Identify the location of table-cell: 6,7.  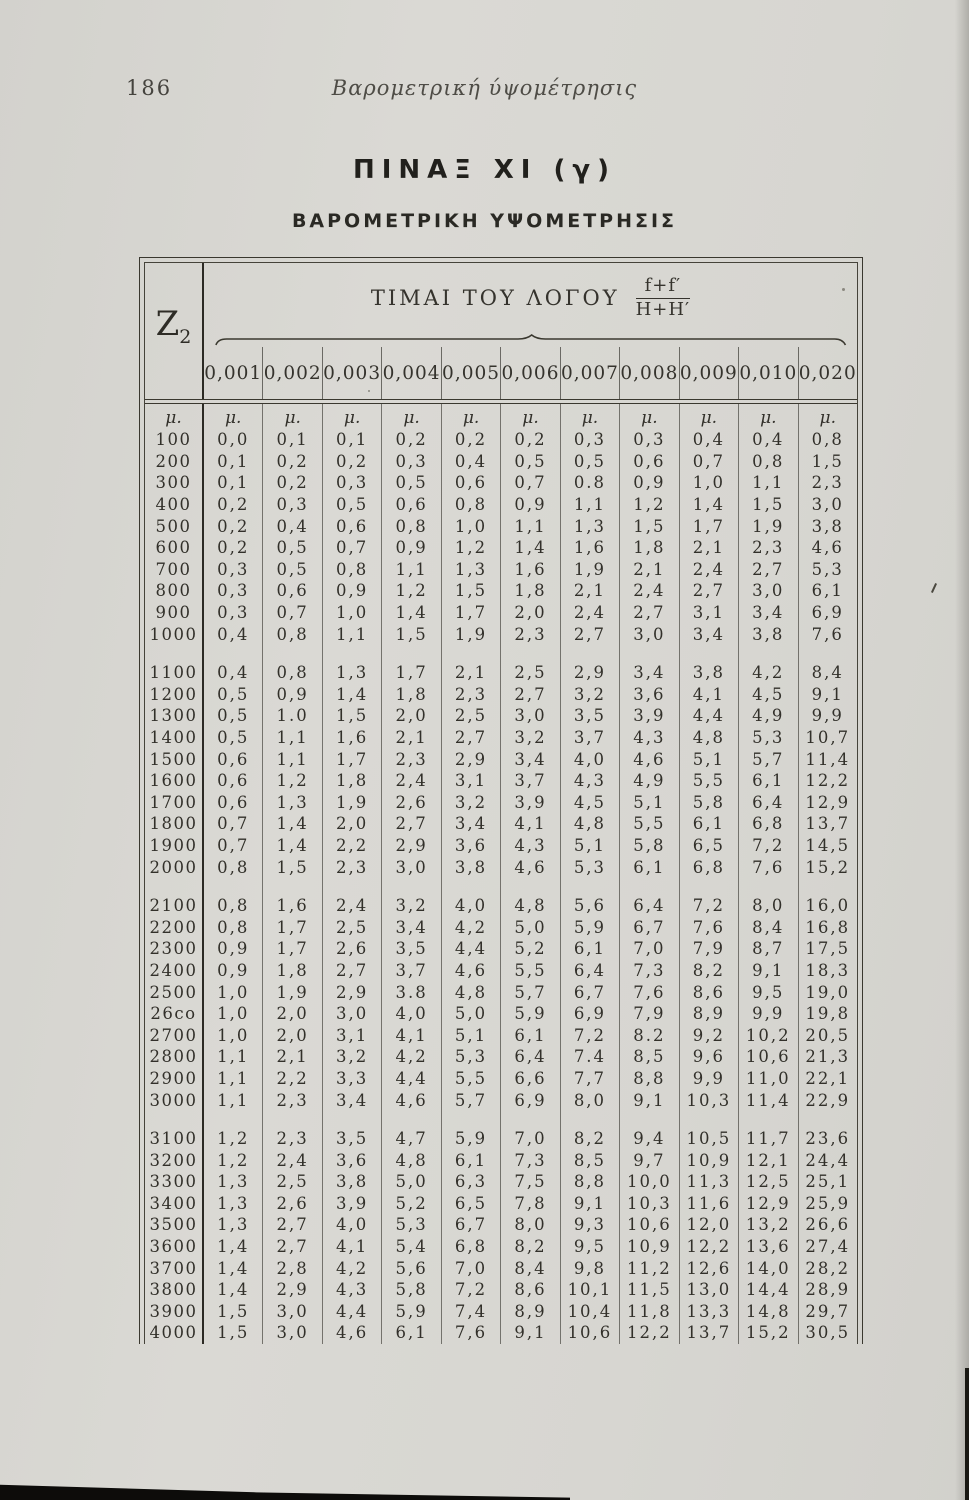
(648, 927).